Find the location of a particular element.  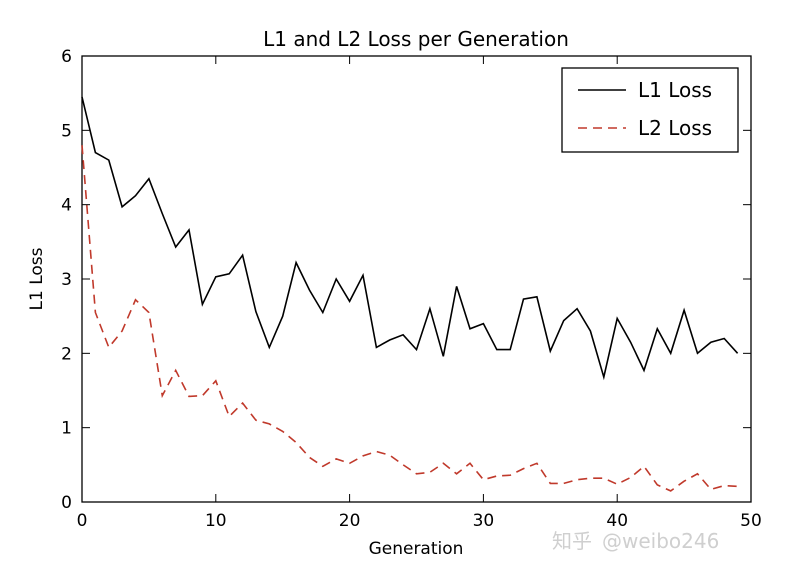

y-tick-label: 6 is located at coordinates (66, 57).